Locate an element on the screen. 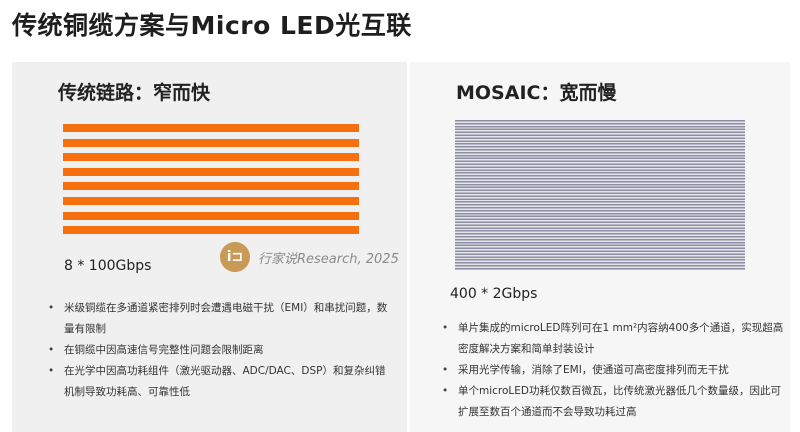 This screenshot has width=800, height=432. traditional-heading: 传统链路：窄而快 is located at coordinates (134, 93).